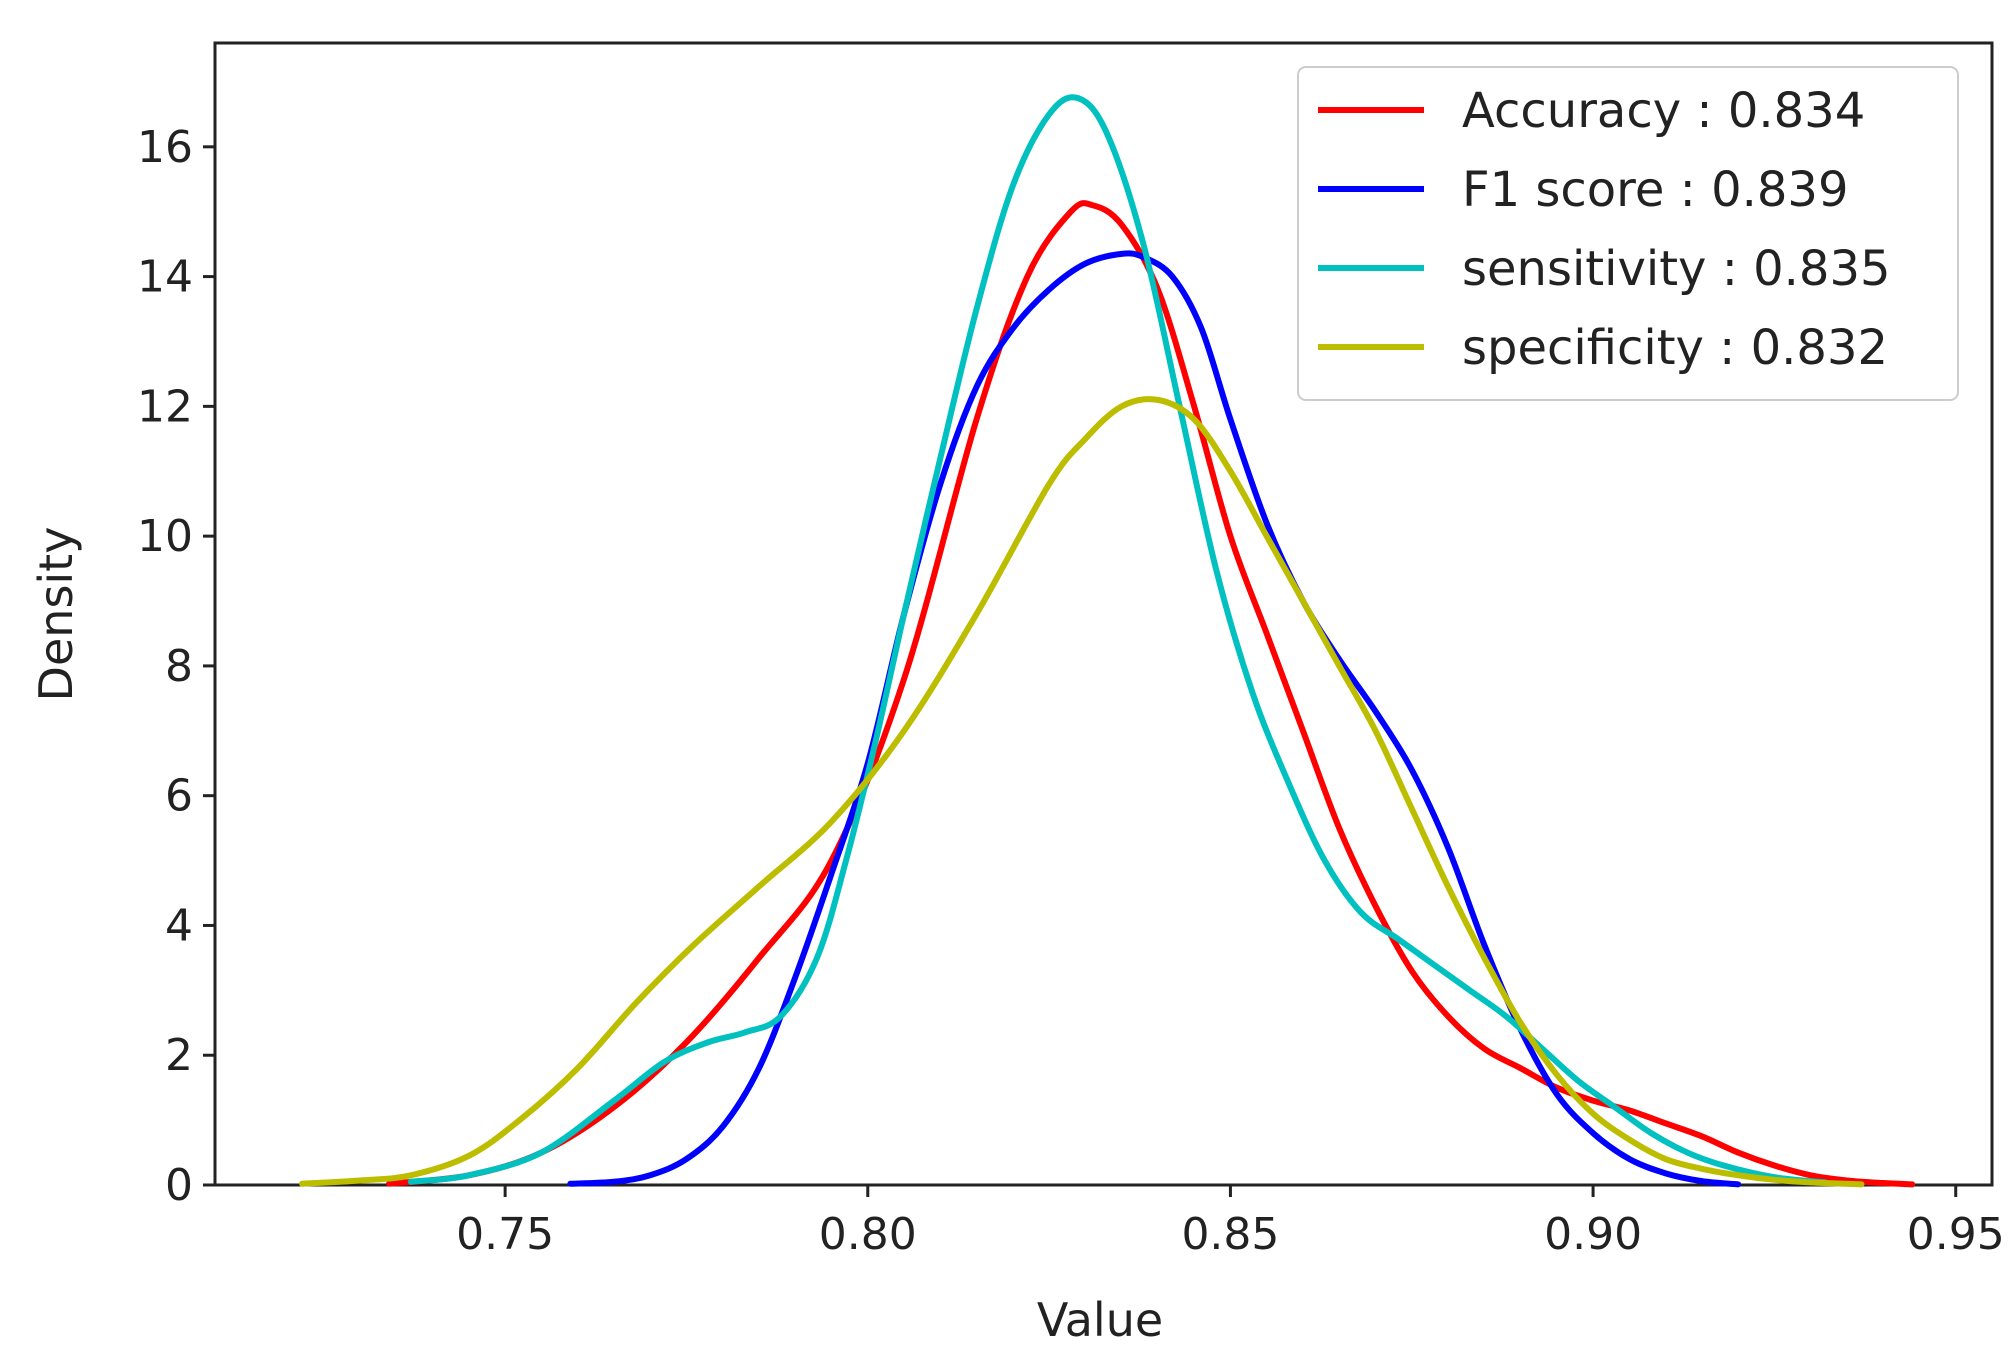  What do you see at coordinates (1100, 1320) in the screenshot?
I see `x-axis-label: Value` at bounding box center [1100, 1320].